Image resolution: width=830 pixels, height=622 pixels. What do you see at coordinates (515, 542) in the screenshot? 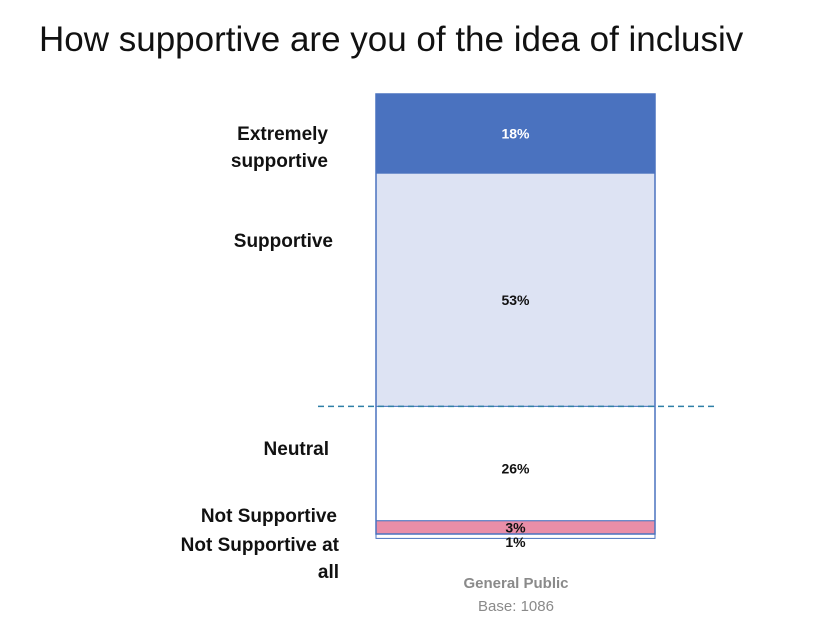
I see `value-label-not-supportive-at-all: 1%` at bounding box center [515, 542].